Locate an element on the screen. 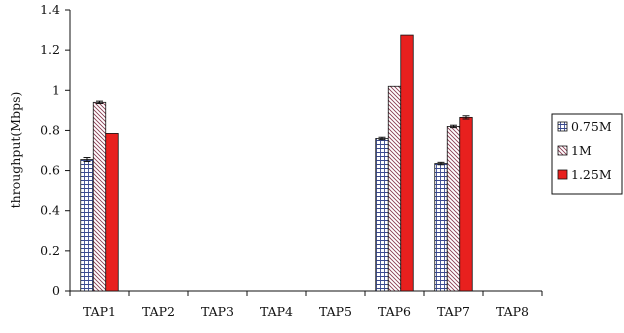 This screenshot has height=333, width=624. legend-label: 0.75M is located at coordinates (591, 126).